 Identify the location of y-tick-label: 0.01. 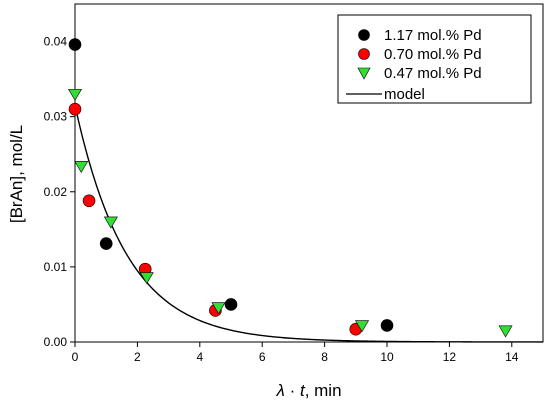
(56, 267).